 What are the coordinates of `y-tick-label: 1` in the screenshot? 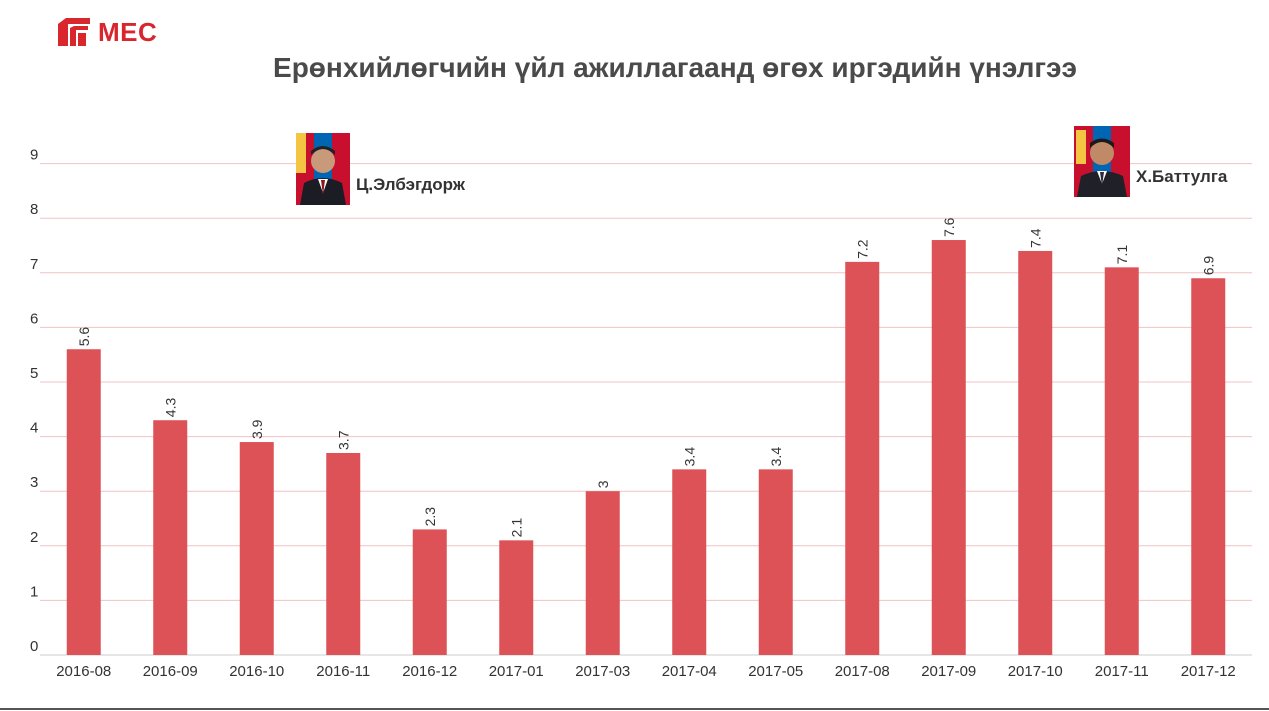 It's located at (34, 591).